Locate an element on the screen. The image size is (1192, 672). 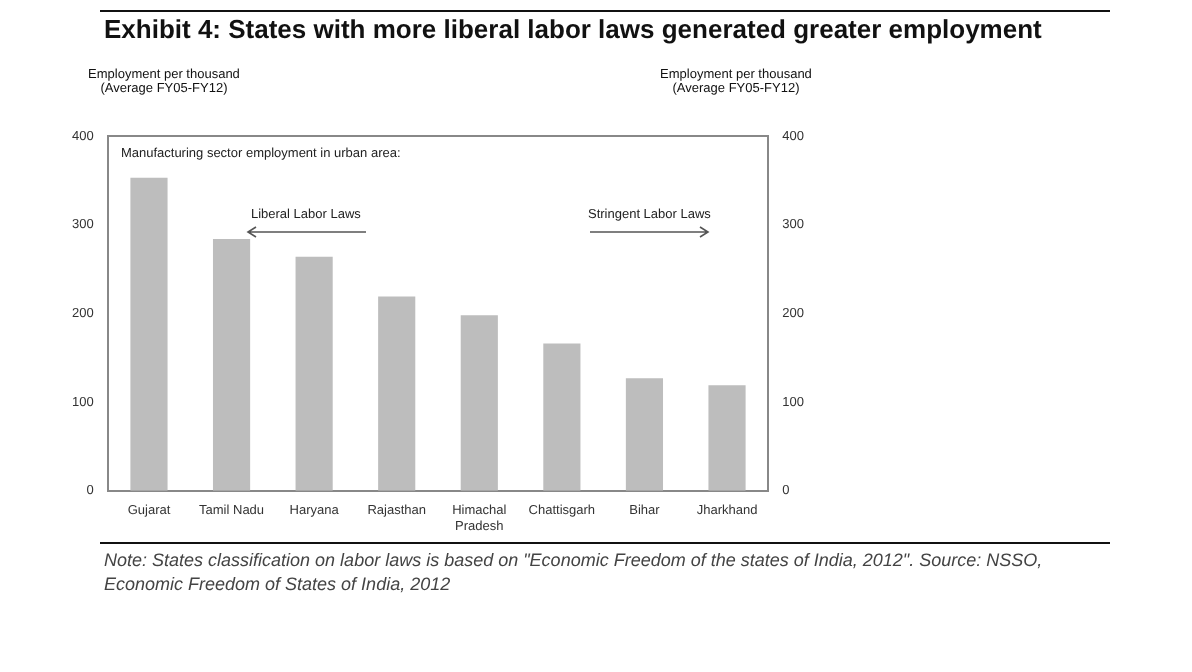
chart-title: Exhibit 4: States with more liberal labor laws generated greater employment is located at coordinates (573, 29).